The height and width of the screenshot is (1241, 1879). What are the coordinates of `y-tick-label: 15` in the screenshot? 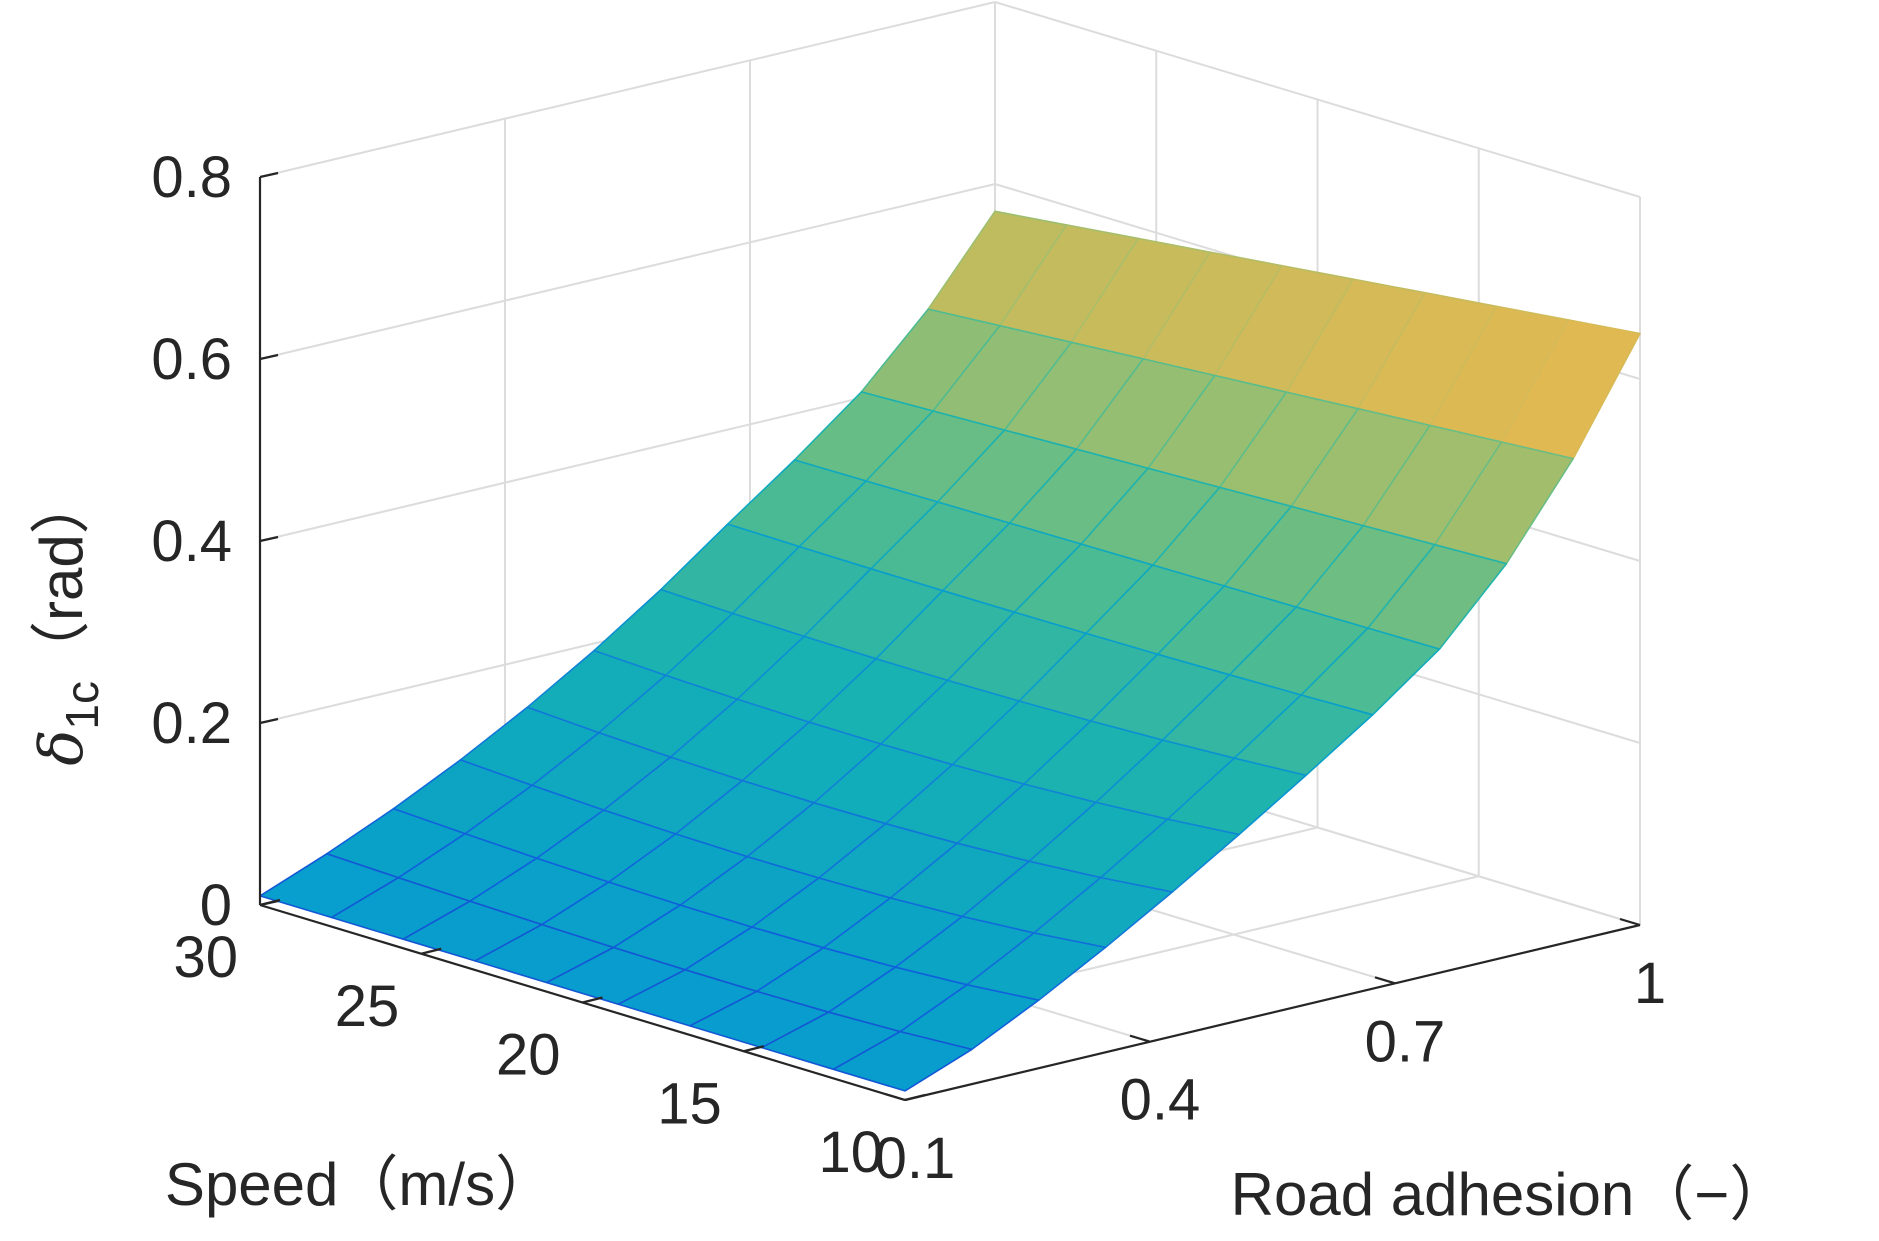 It's located at (689, 1103).